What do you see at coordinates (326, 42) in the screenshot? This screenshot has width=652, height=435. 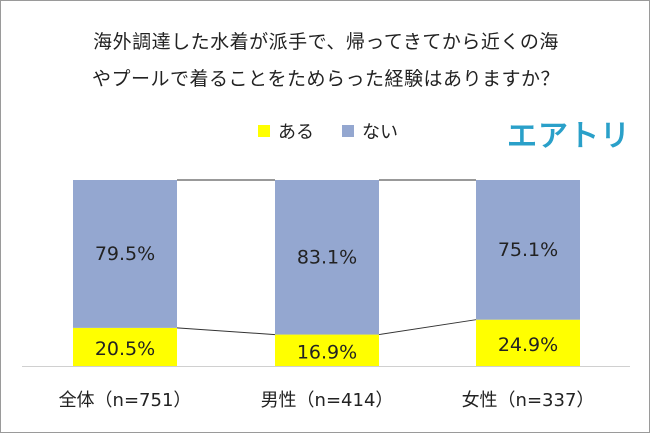 I see `chart-title-line-1: 海外調達した水着が派手で、帰ってきてから近くの海` at bounding box center [326, 42].